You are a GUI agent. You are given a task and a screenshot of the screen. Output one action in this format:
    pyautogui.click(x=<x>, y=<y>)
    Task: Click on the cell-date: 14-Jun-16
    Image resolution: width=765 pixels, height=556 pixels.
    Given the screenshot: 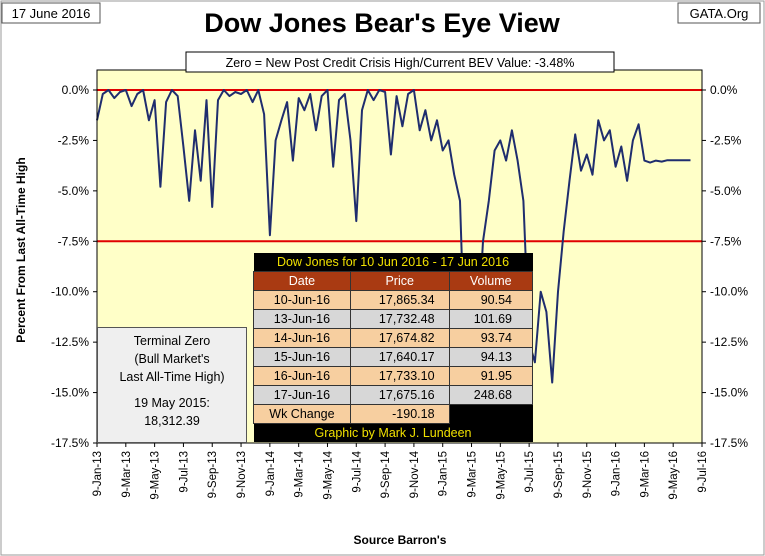 What is the action you would take?
    pyautogui.click(x=302, y=338)
    